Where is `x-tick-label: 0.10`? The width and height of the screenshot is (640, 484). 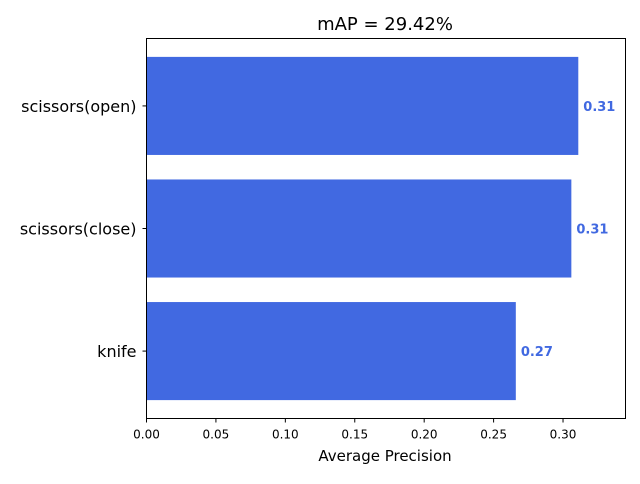 x-tick-label: 0.10 is located at coordinates (285, 435).